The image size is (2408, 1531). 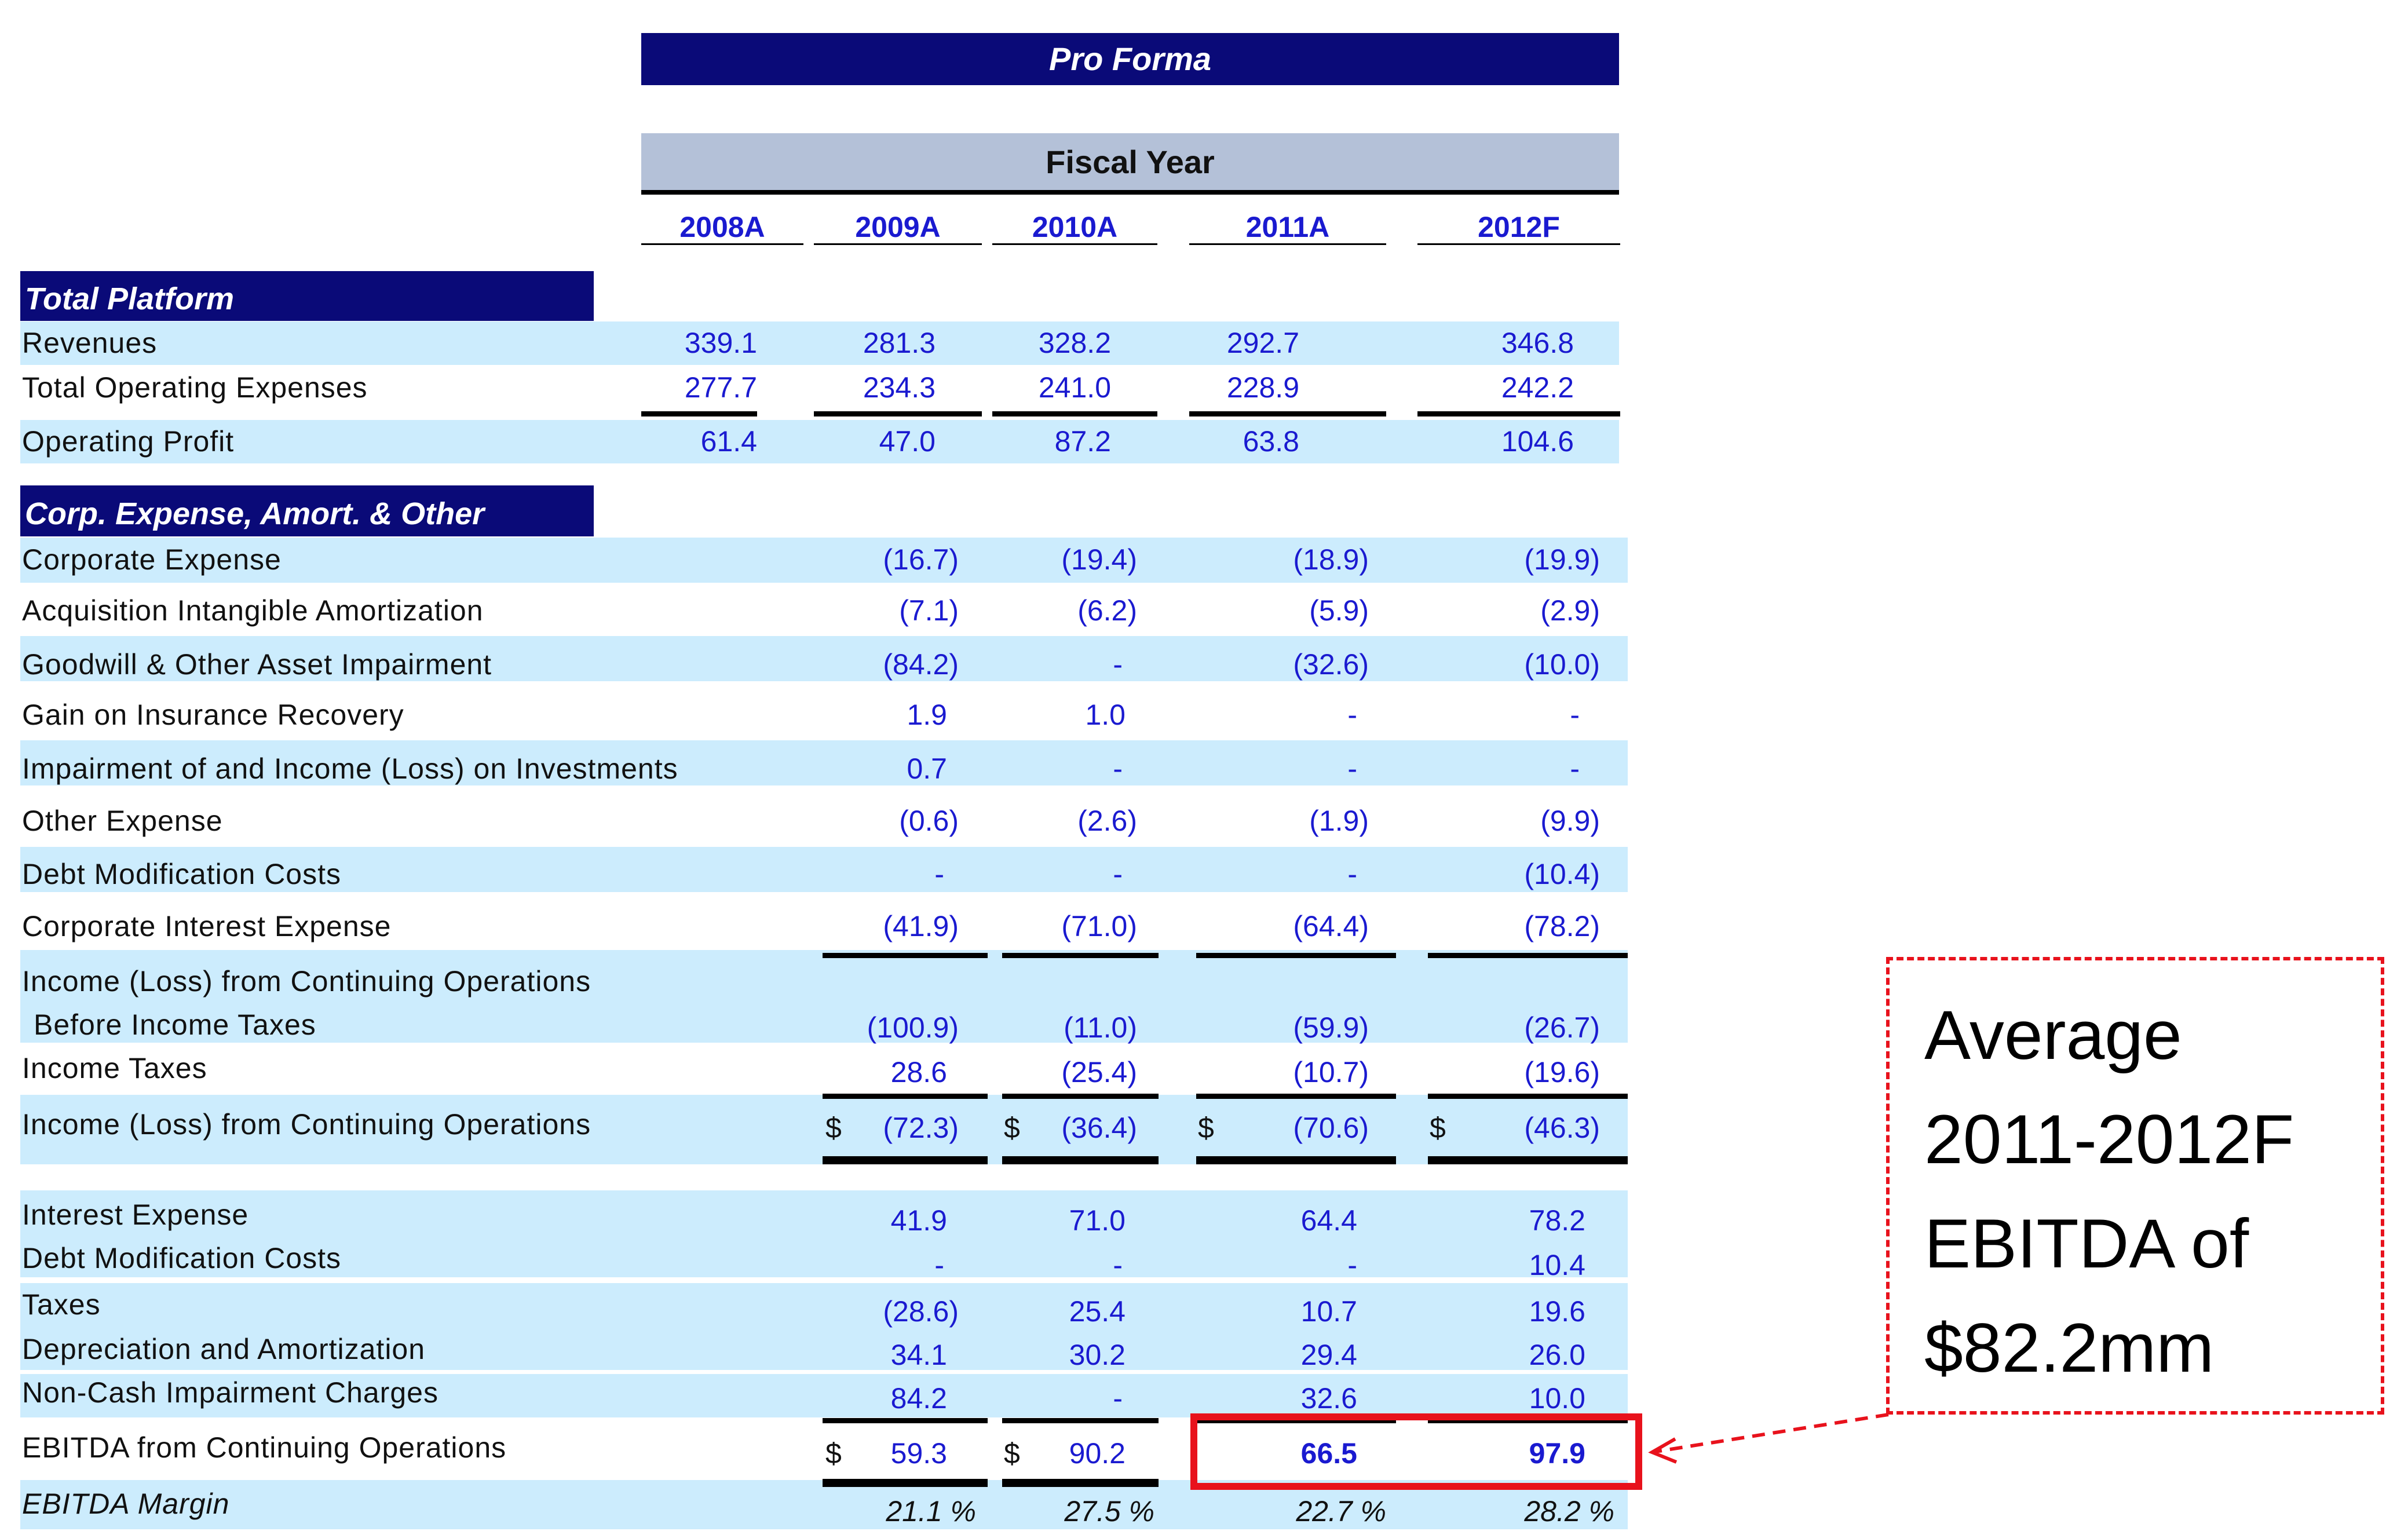 What do you see at coordinates (182, 1258) in the screenshot?
I see `row-label-debt-mod-2: Debt Modification Costs` at bounding box center [182, 1258].